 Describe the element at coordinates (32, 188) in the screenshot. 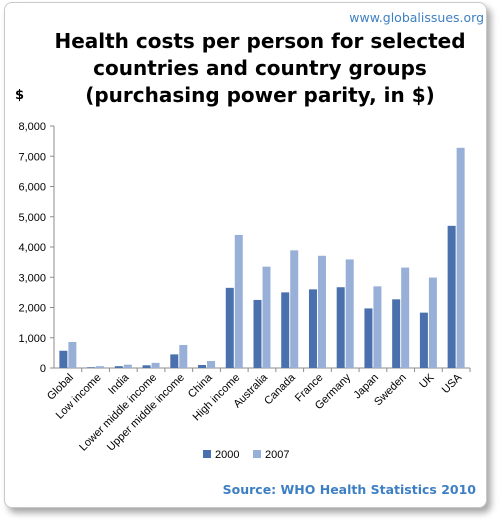

I see `y-tick-label: 6,000` at that location.